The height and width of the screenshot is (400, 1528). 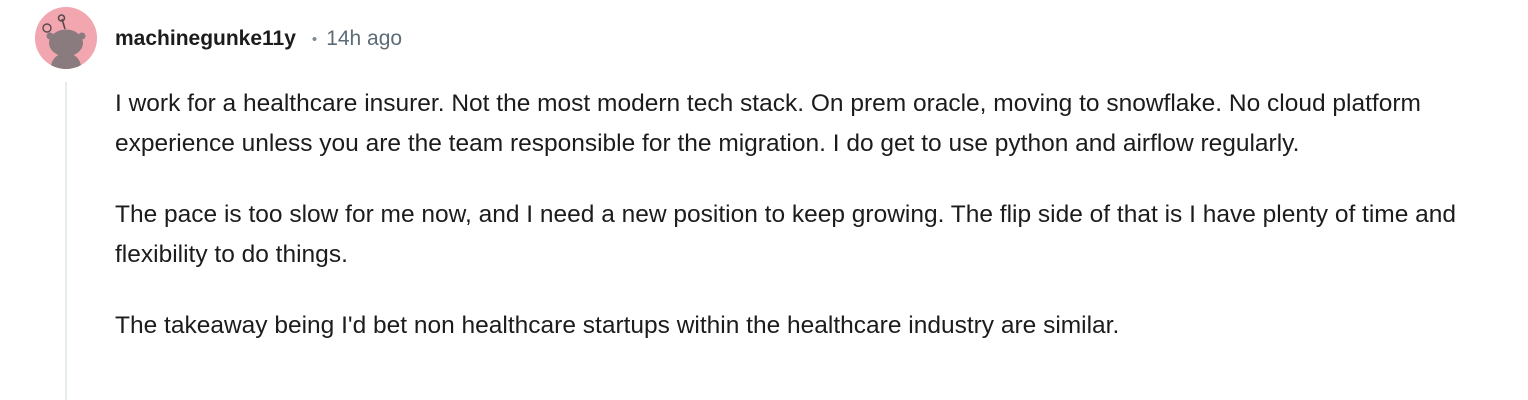 What do you see at coordinates (205, 38) in the screenshot?
I see `username: machinegunke11y` at bounding box center [205, 38].